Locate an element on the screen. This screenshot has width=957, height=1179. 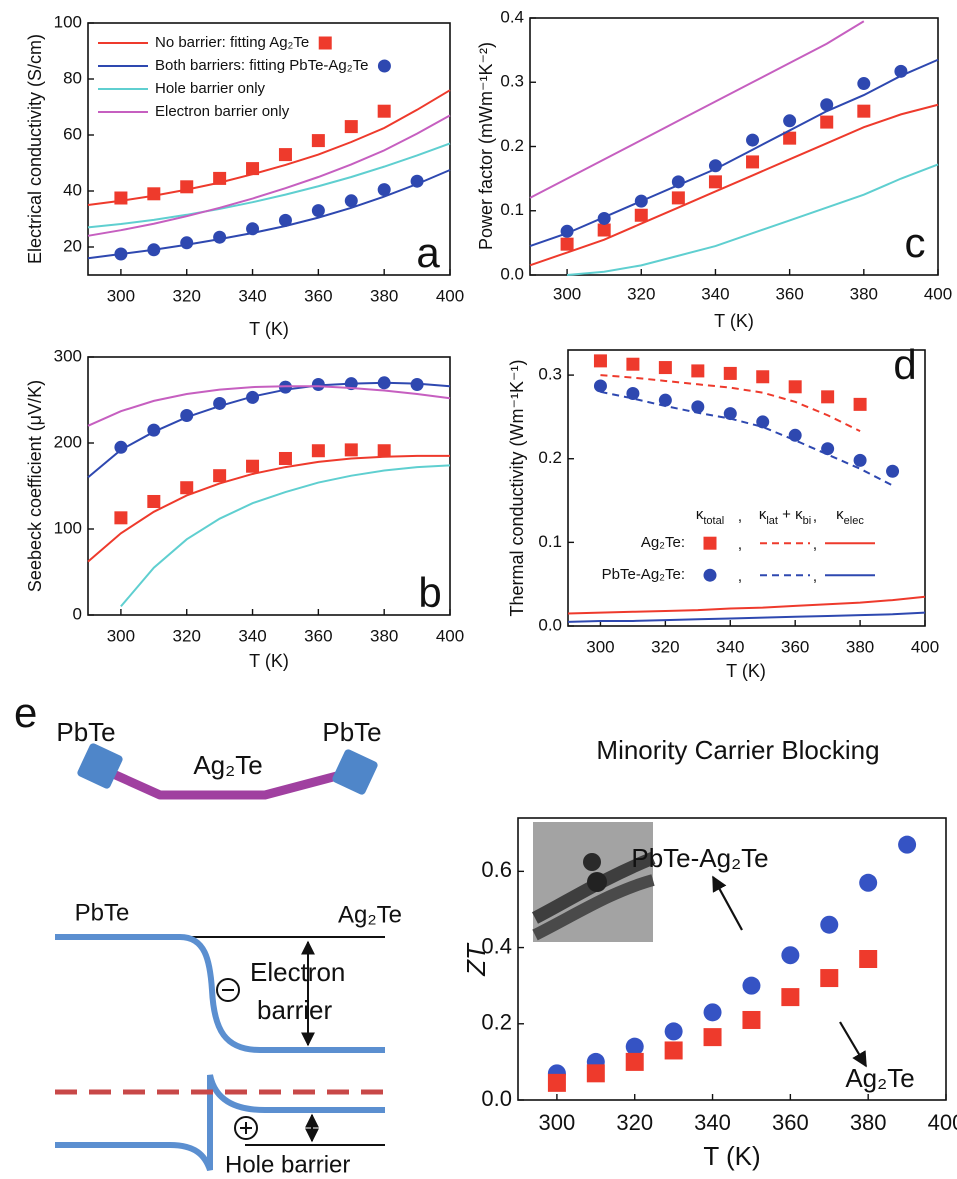
y-tick-label: 80 is located at coordinates (72, 77).